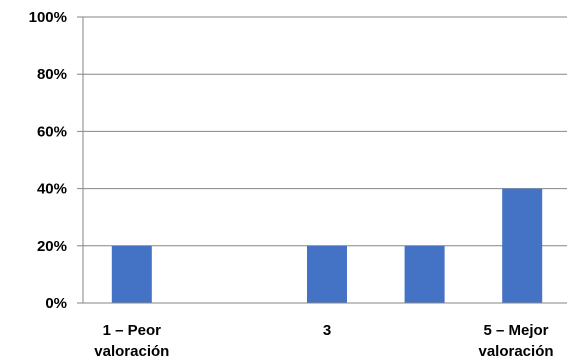  What do you see at coordinates (52, 74) in the screenshot?
I see `y-tick-label: 80%` at bounding box center [52, 74].